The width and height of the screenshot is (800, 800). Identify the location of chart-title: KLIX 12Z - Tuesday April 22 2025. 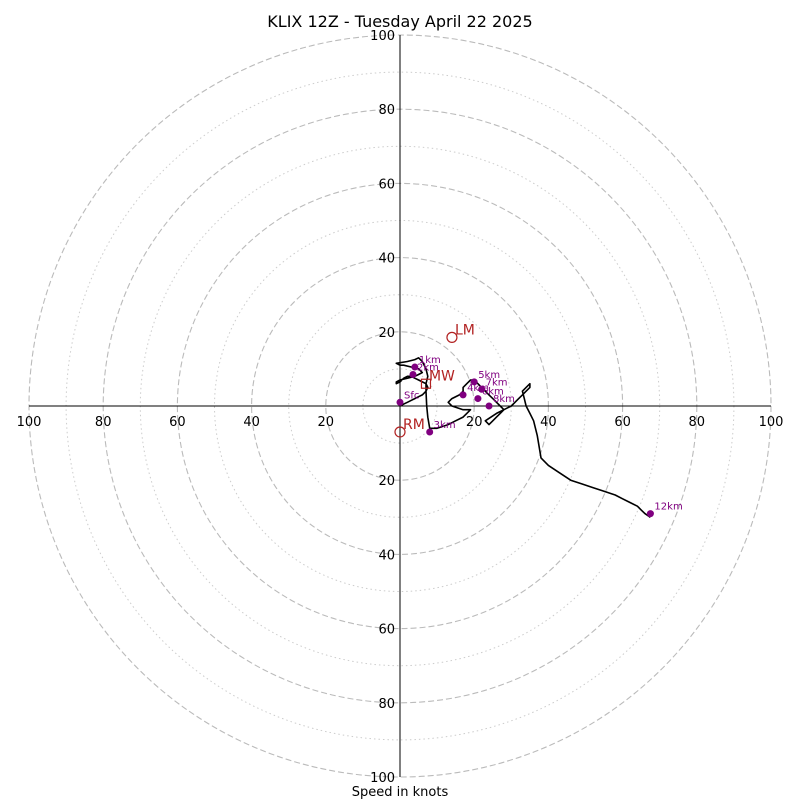
(399, 21).